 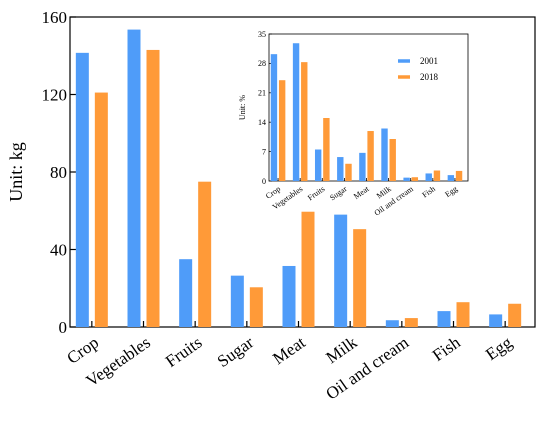 I want to click on main-bar-2018-fruits, so click(x=205, y=254).